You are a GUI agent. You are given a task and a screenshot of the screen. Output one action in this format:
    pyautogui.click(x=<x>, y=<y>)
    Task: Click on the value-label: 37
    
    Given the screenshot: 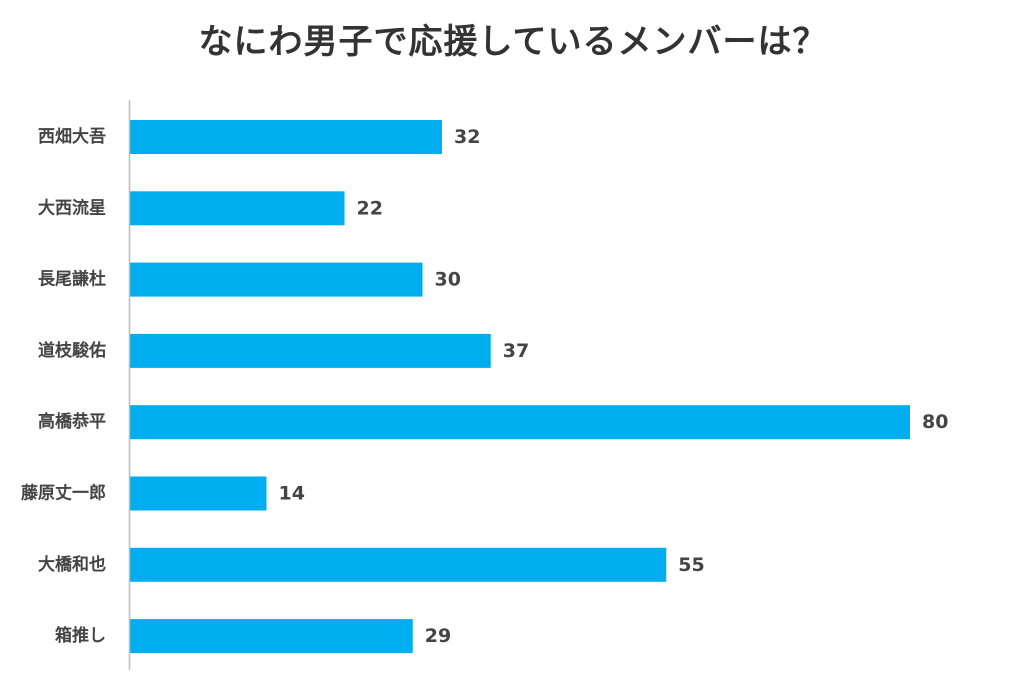 What is the action you would take?
    pyautogui.click(x=516, y=351)
    